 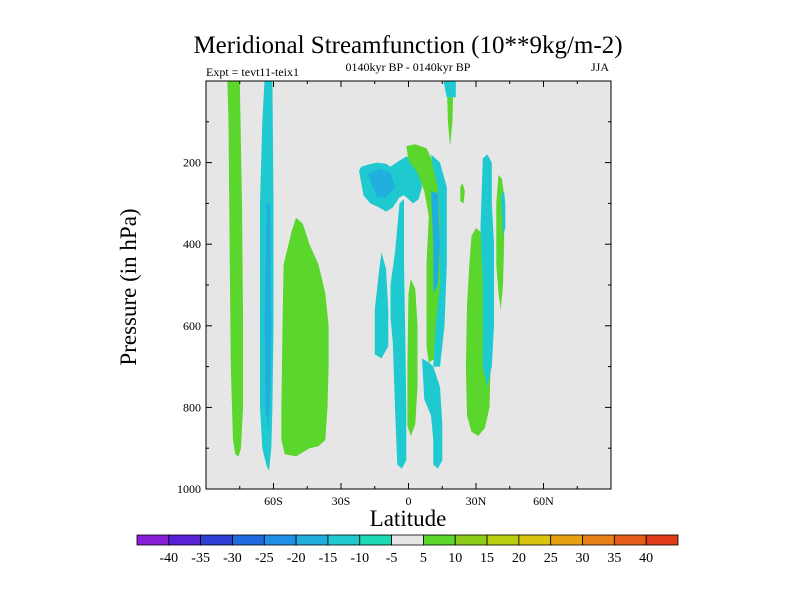 I want to click on colorbar-label: -30, so click(x=232, y=558).